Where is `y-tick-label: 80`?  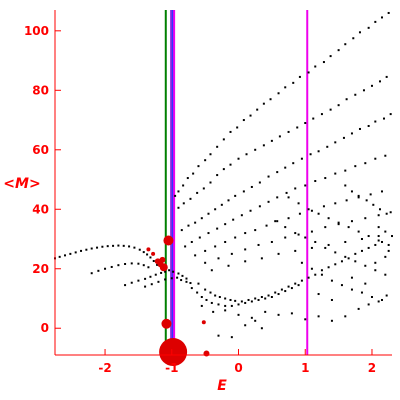 y-tick-label: 80 is located at coordinates (40, 90).